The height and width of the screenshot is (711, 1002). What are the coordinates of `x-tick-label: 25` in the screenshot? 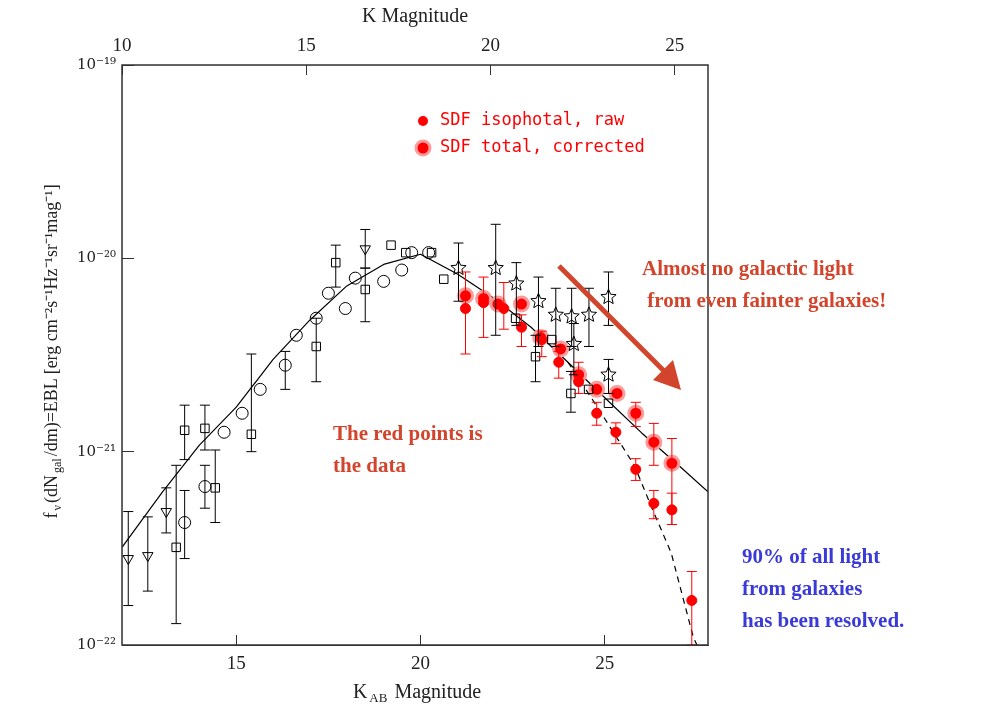 It's located at (605, 663).